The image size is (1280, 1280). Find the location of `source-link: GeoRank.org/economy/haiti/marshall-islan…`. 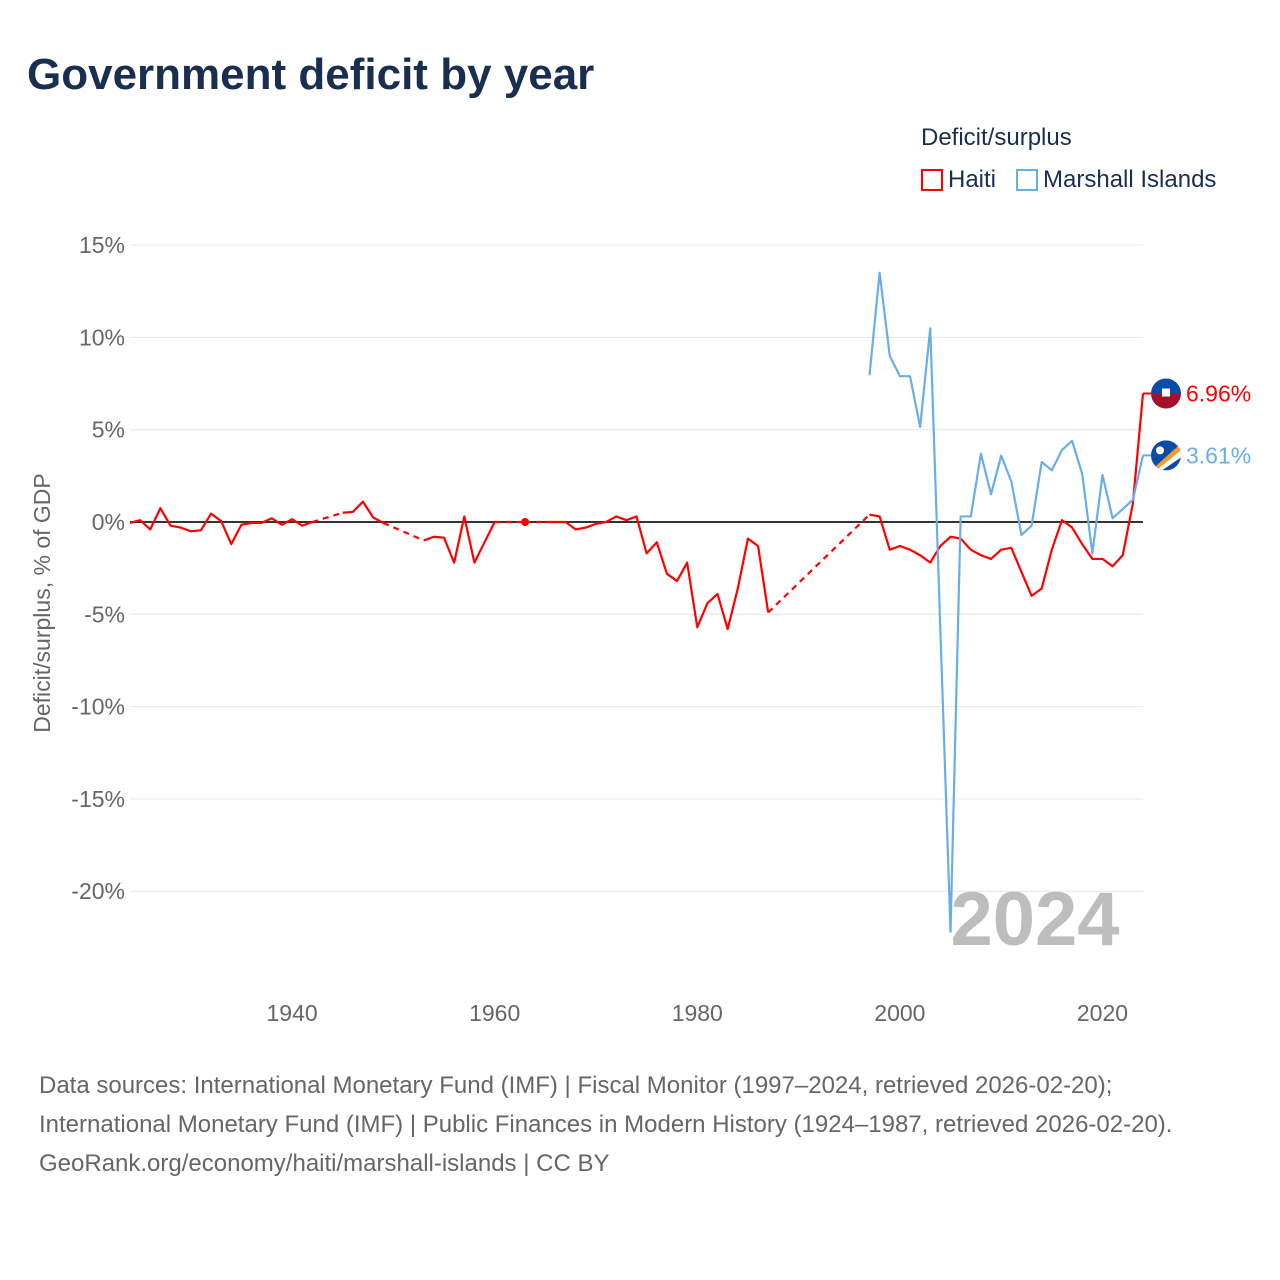

source-link: GeoRank.org/economy/haiti/marshall-islan… is located at coordinates (324, 1163).